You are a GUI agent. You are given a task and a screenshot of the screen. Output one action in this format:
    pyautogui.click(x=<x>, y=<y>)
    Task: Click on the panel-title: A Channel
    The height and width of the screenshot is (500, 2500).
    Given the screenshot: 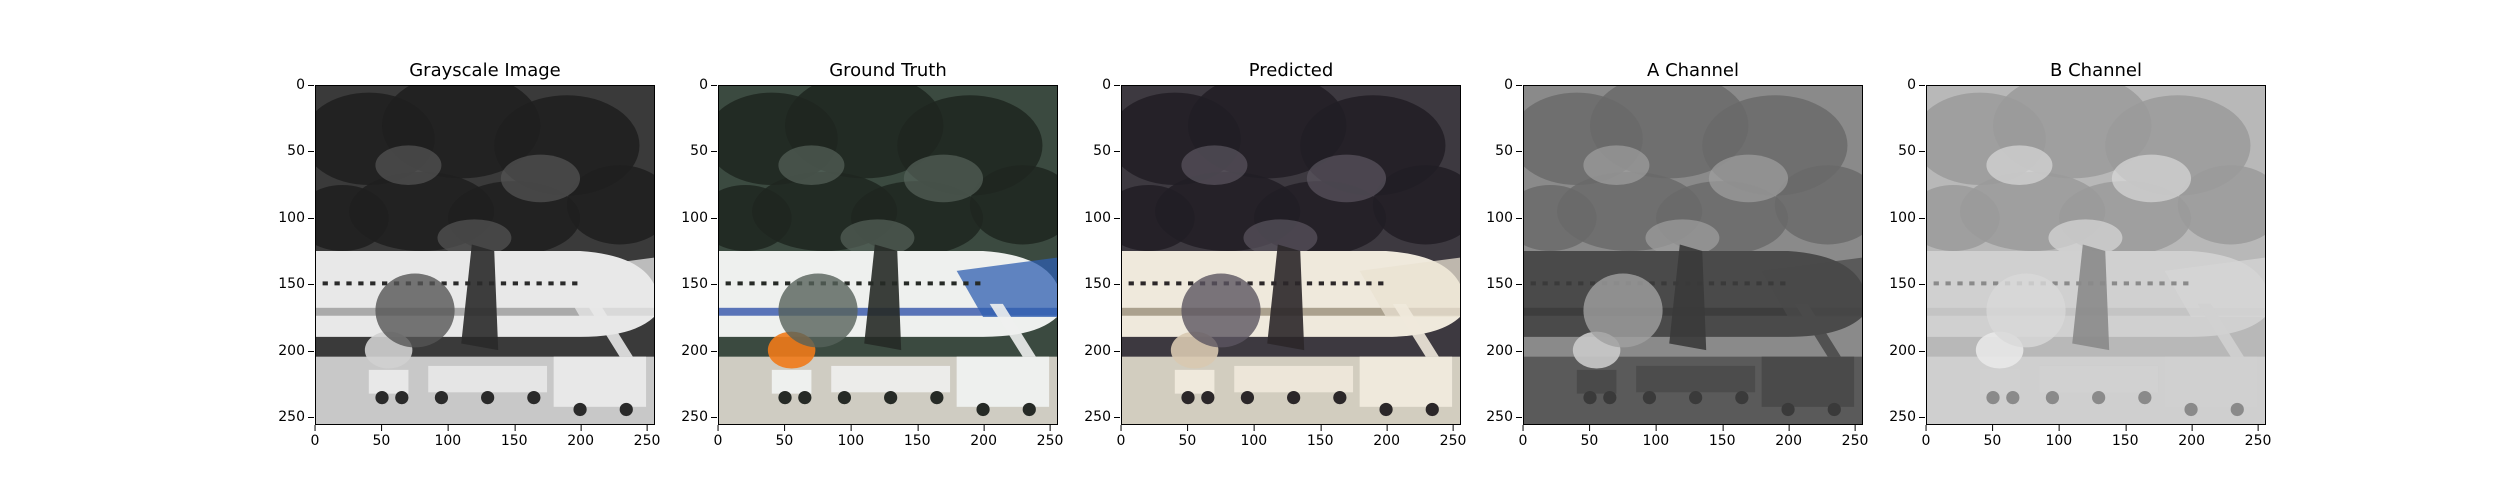 What is the action you would take?
    pyautogui.click(x=1693, y=70)
    